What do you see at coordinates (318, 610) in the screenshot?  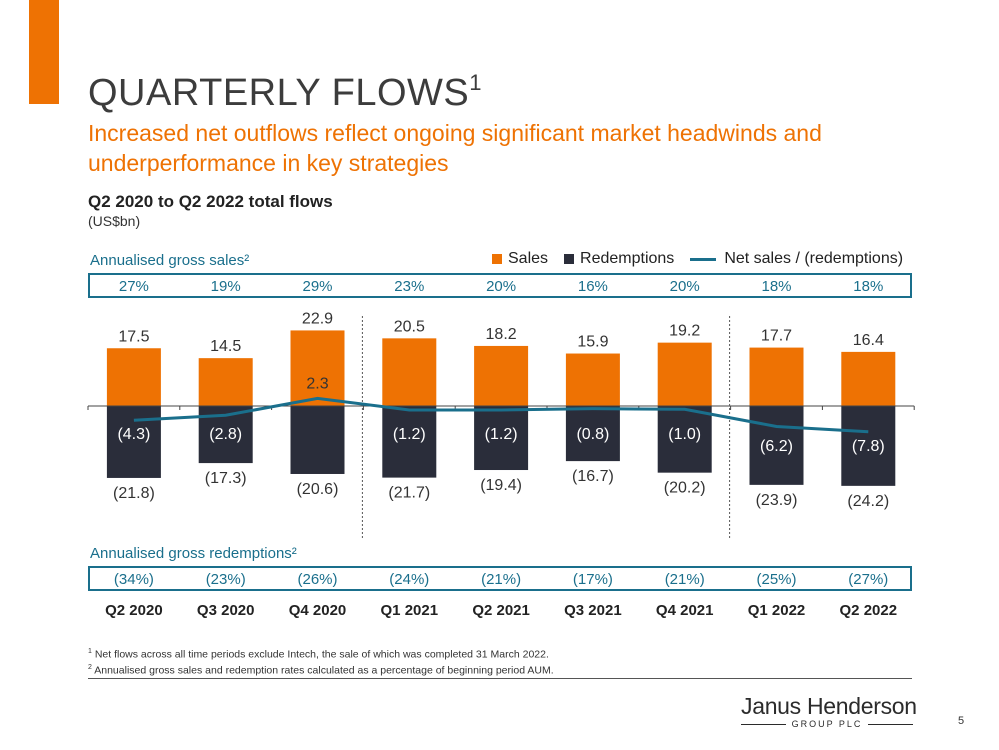 I see `x-axis-category-label: Q4 2020` at bounding box center [318, 610].